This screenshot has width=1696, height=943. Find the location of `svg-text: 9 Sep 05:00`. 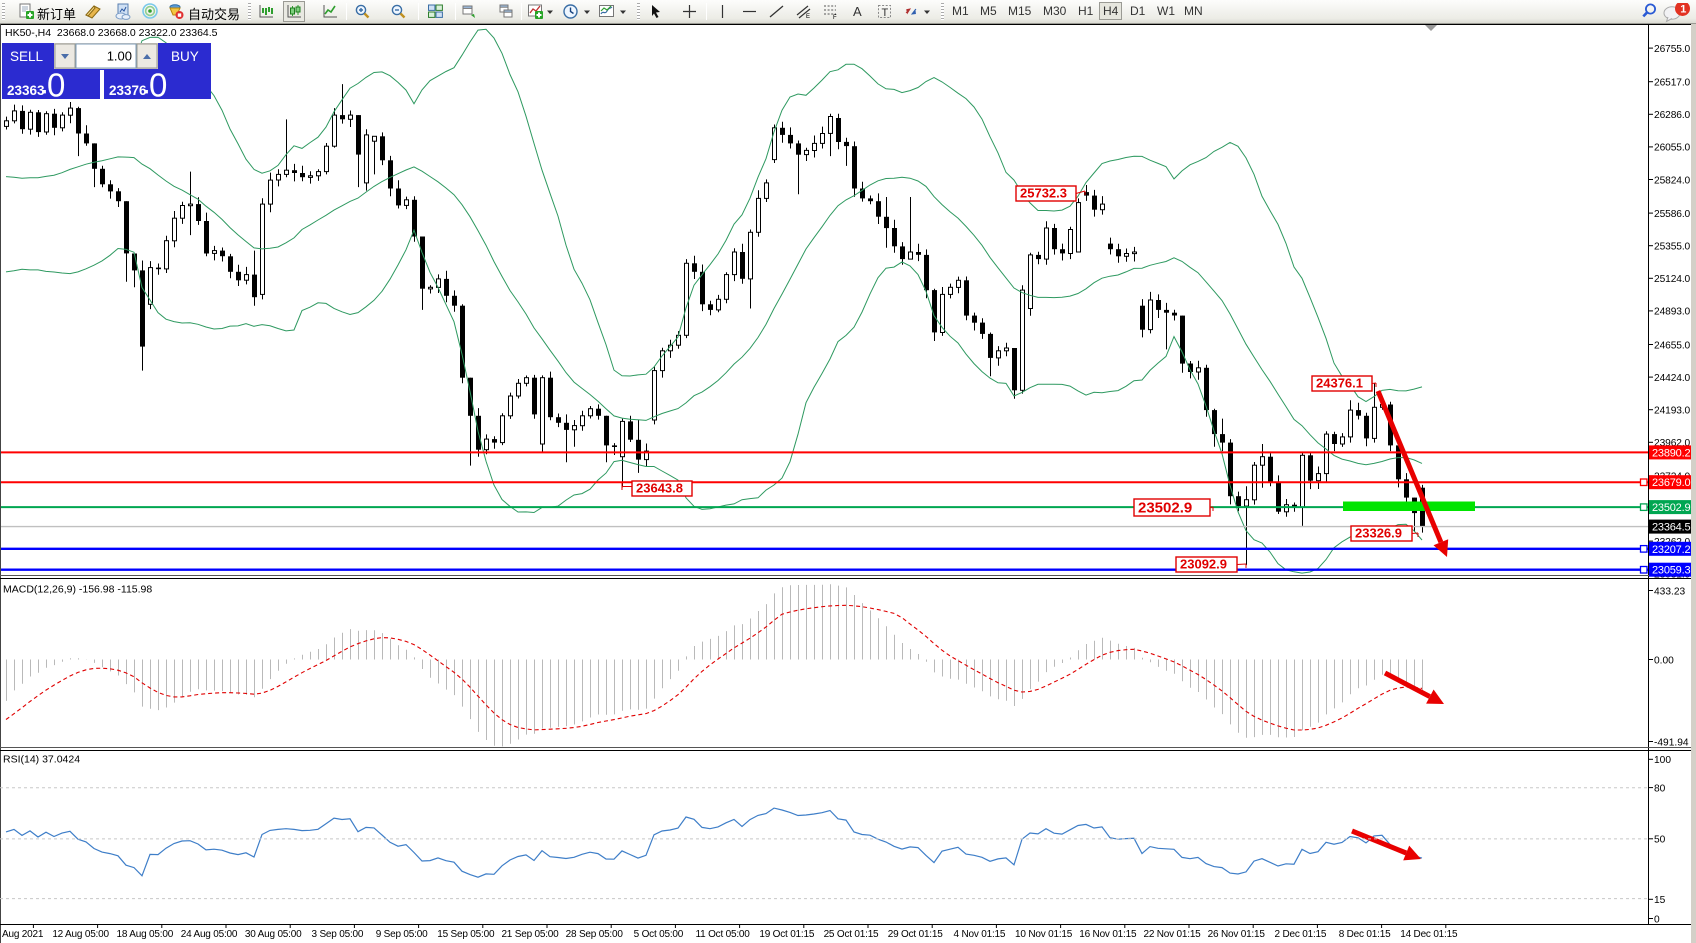

svg-text: 9 Sep 05:00 is located at coordinates (402, 934).